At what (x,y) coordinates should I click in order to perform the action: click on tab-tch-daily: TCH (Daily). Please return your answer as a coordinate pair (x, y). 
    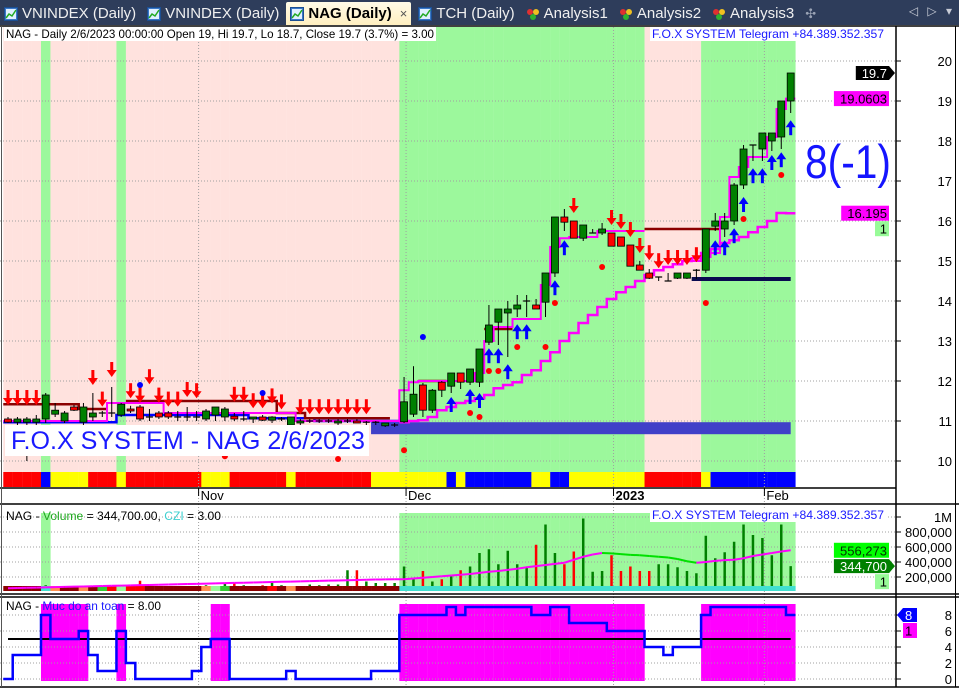
    Looking at the image, I should click on (466, 13).